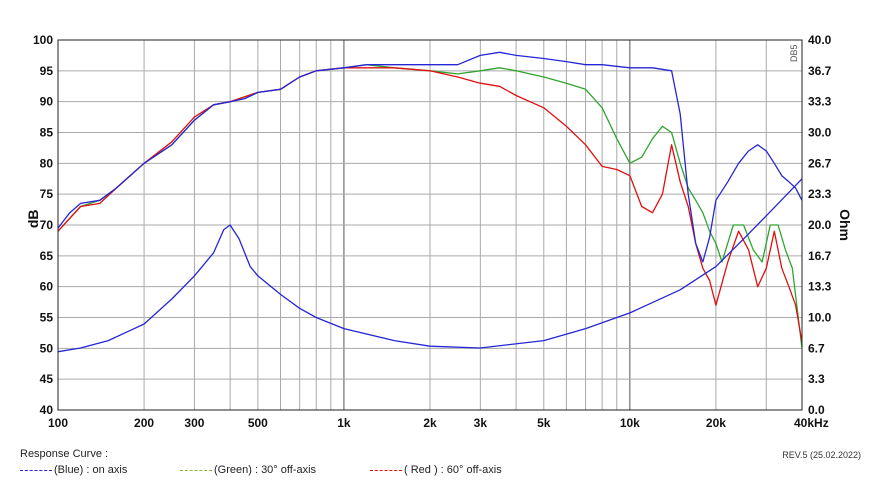  I want to click on y-left-tick-label: 60, so click(47, 287).